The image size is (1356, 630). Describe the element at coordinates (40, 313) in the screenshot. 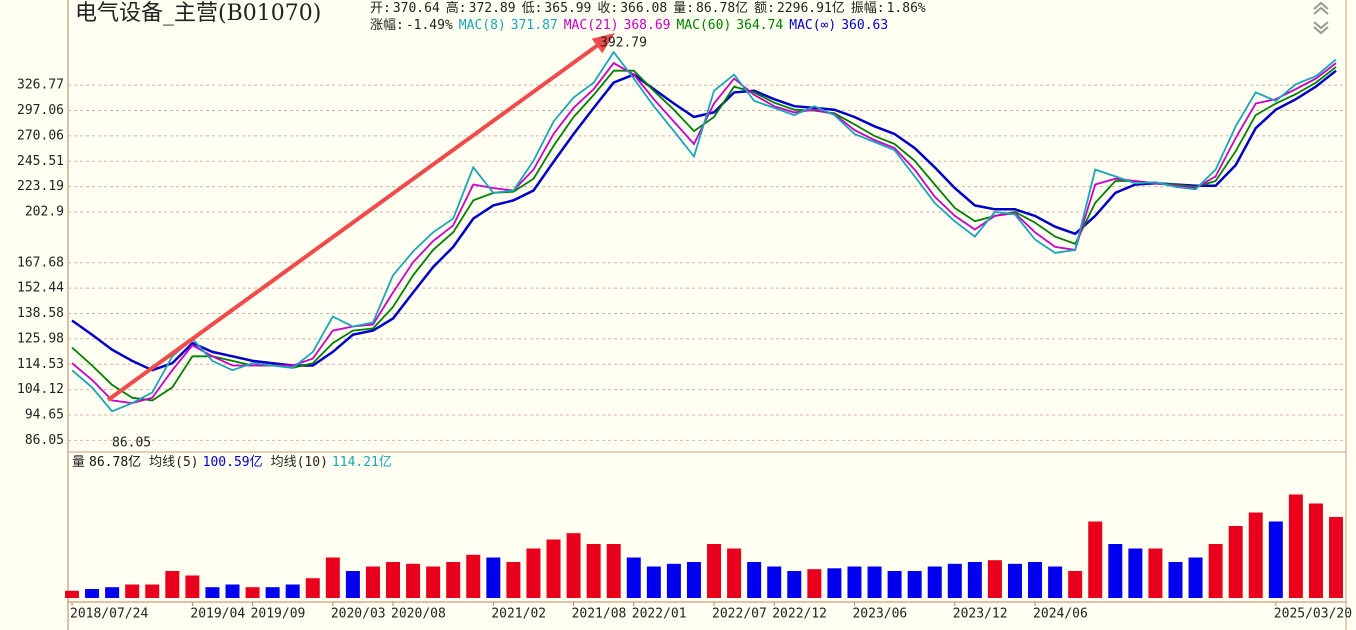

I see `y-tick-label: 138.58` at that location.